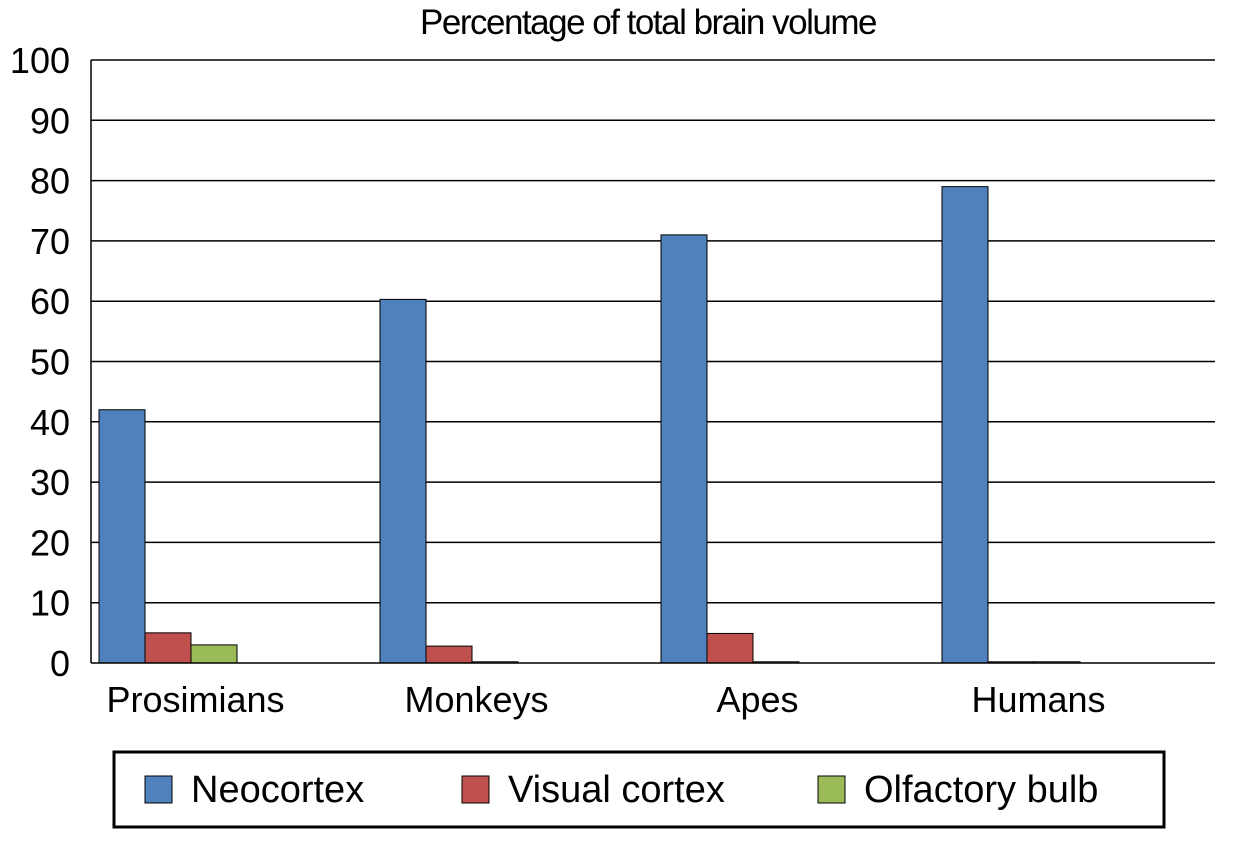 The height and width of the screenshot is (860, 1244). I want to click on legend-label: Visual cortex, so click(616, 790).